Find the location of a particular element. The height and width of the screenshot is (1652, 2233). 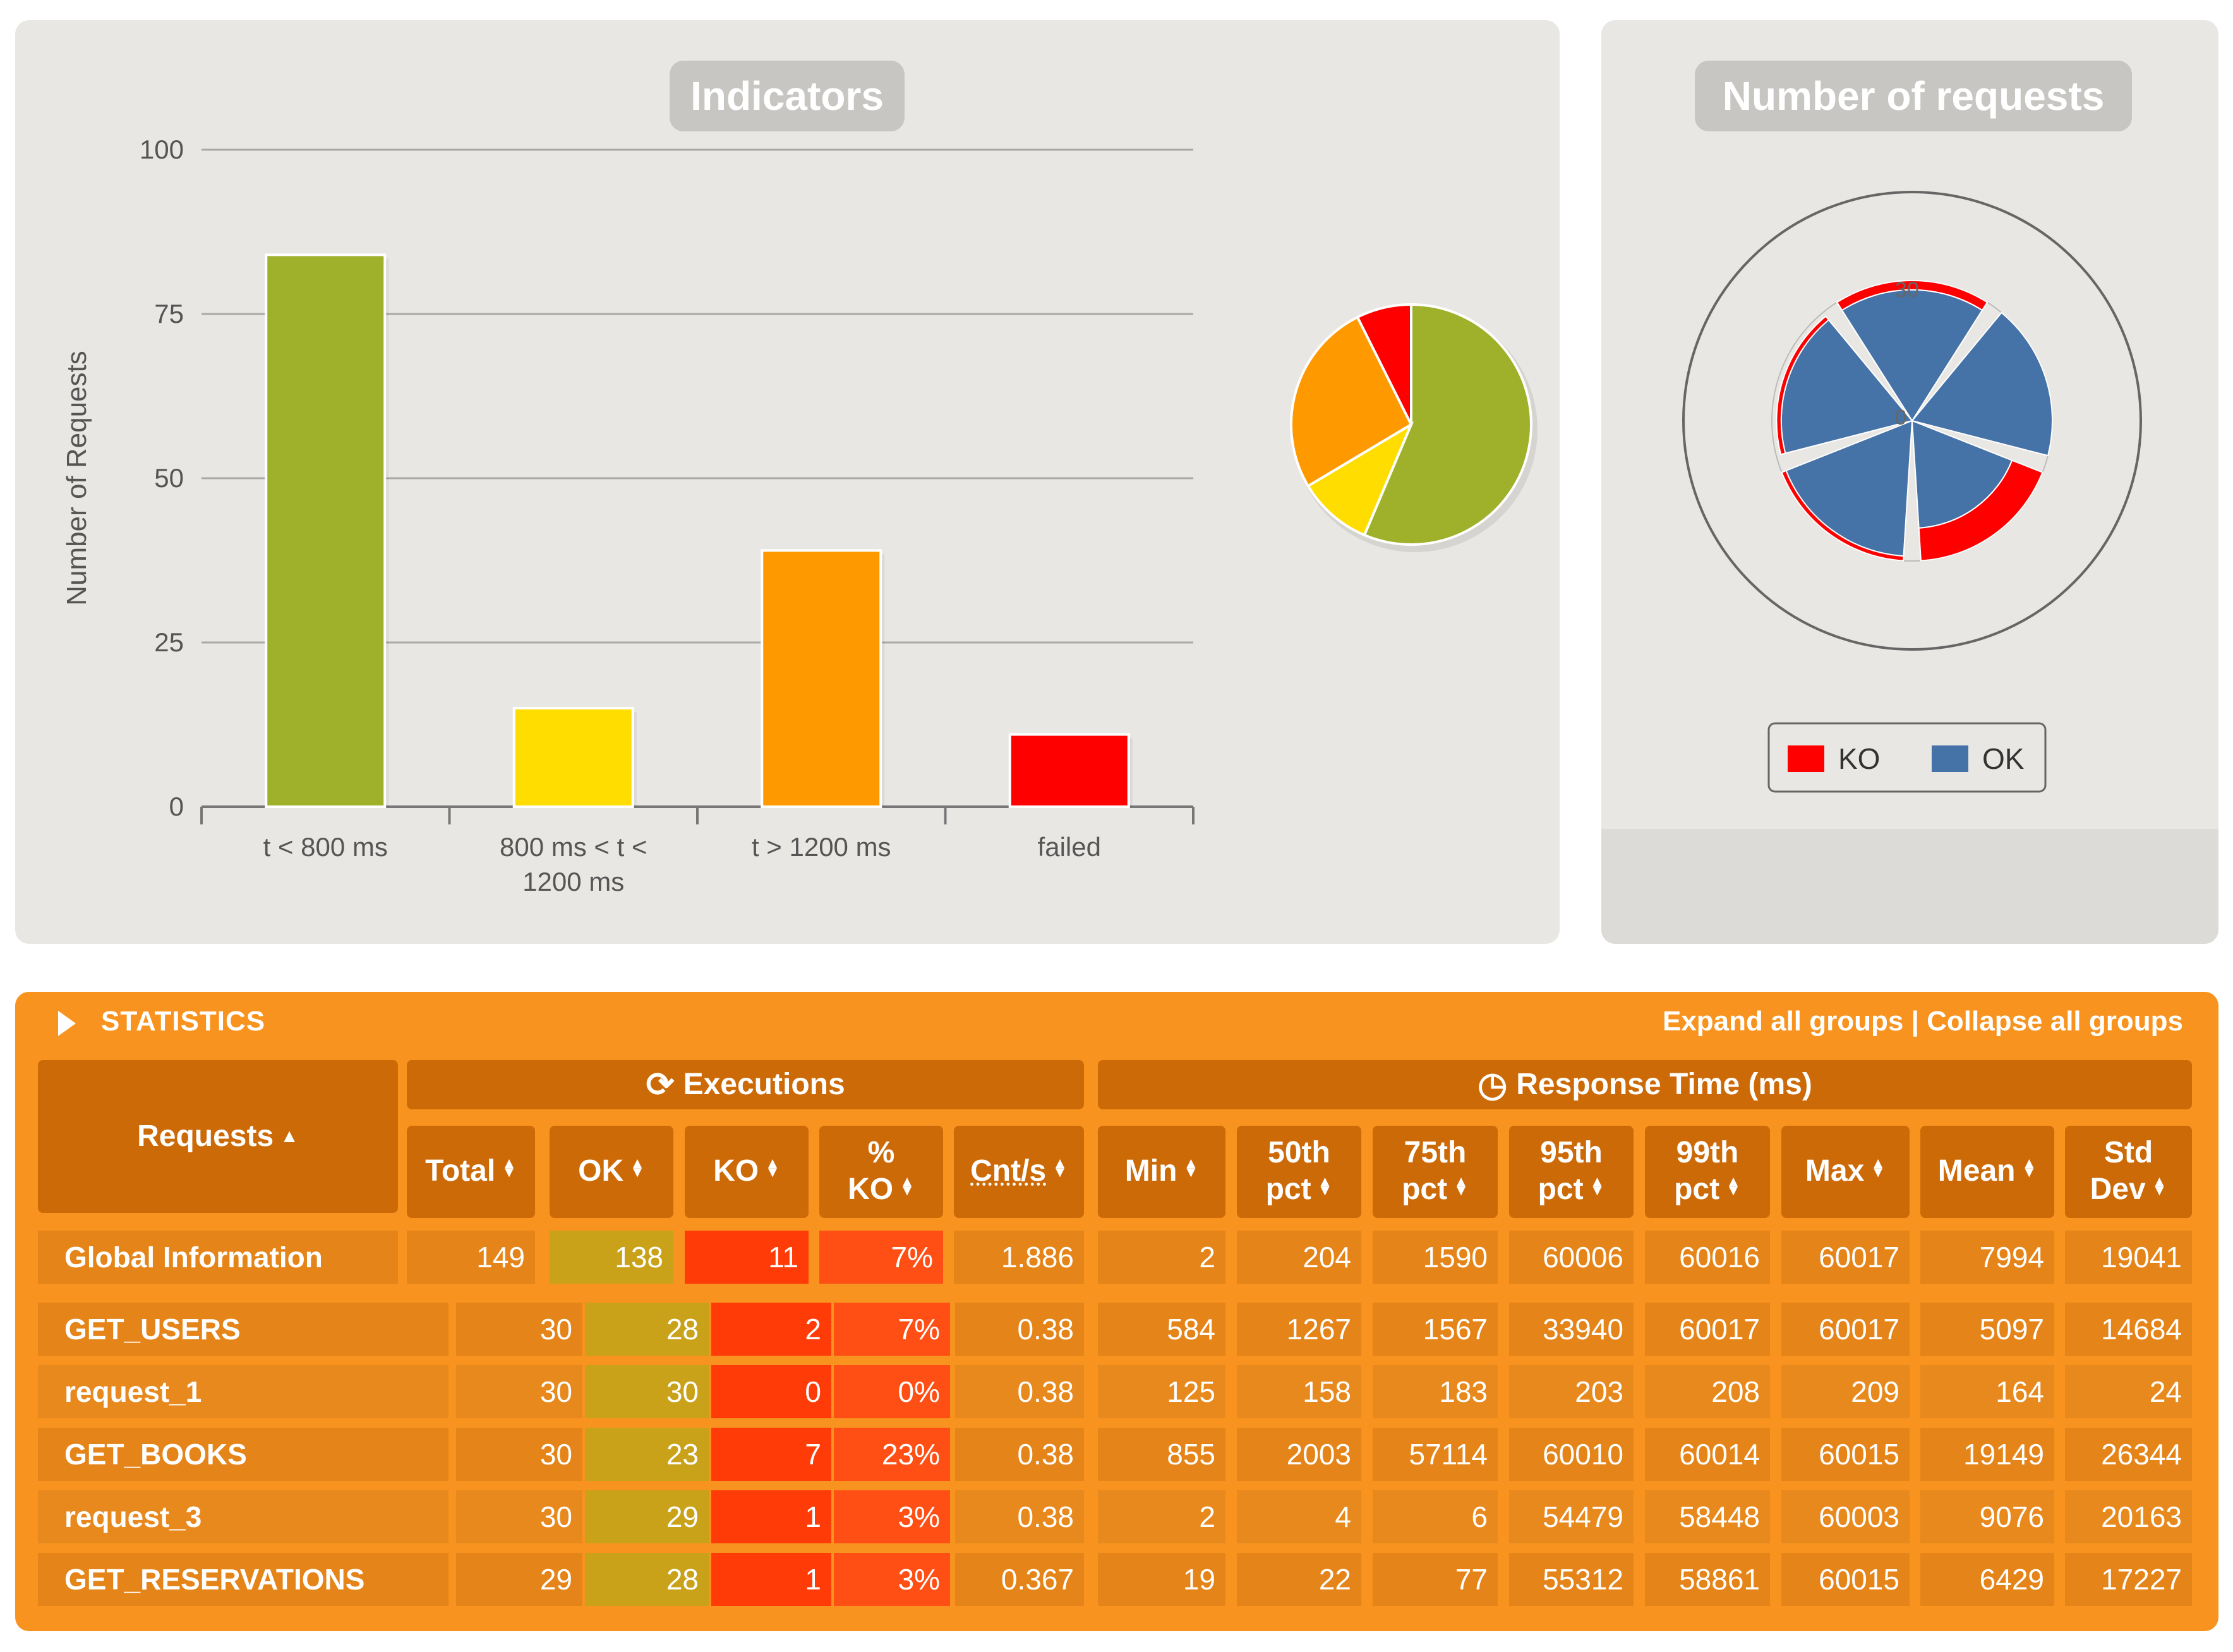

column-header-text: 99th pct ▲ ▼ is located at coordinates (1707, 1172).